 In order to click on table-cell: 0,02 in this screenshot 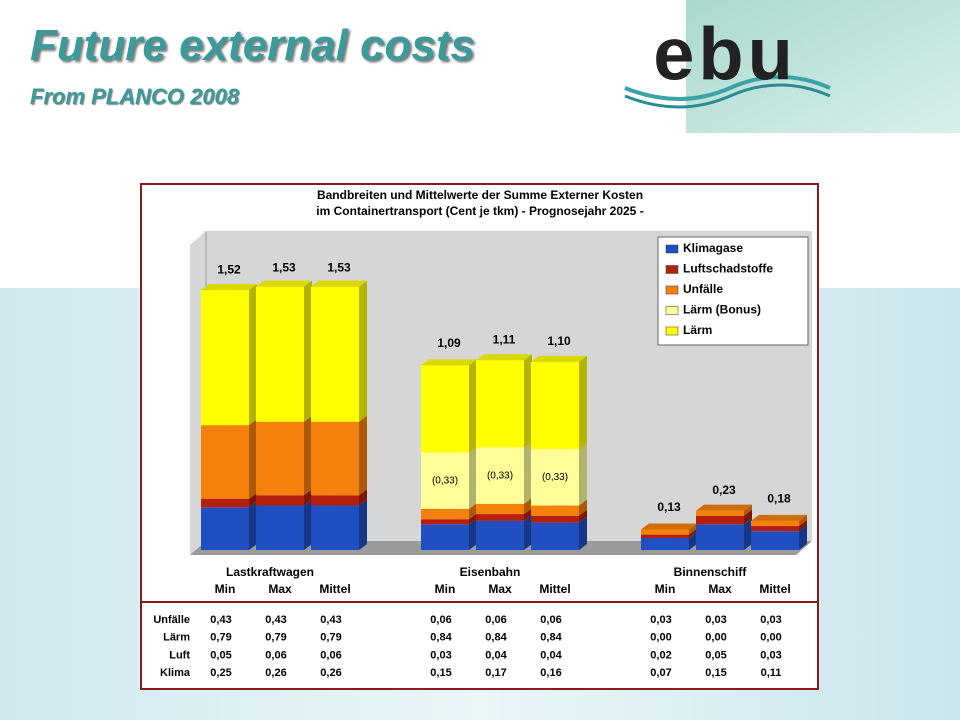, I will do `click(660, 655)`.